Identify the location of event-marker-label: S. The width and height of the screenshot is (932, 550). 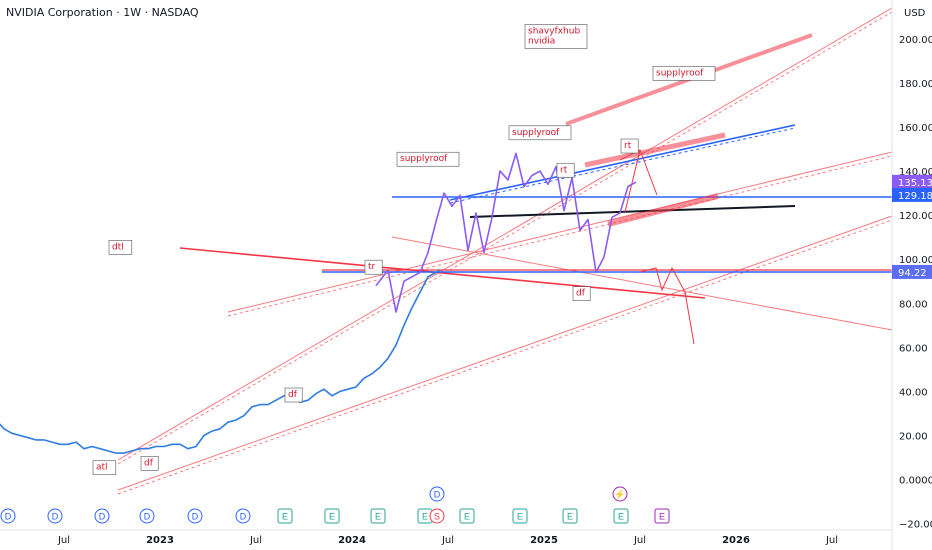
(437, 517).